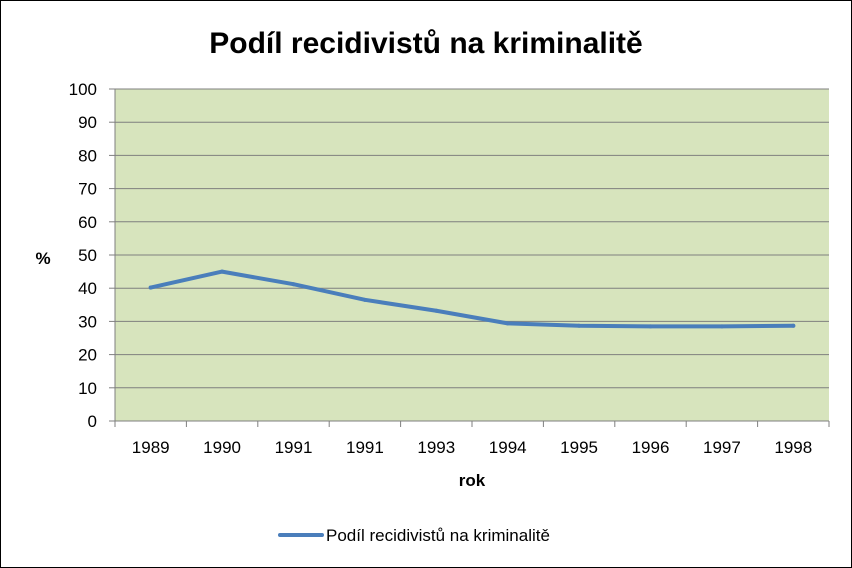  Describe the element at coordinates (87, 321) in the screenshot. I see `y-tick-label: 30` at that location.